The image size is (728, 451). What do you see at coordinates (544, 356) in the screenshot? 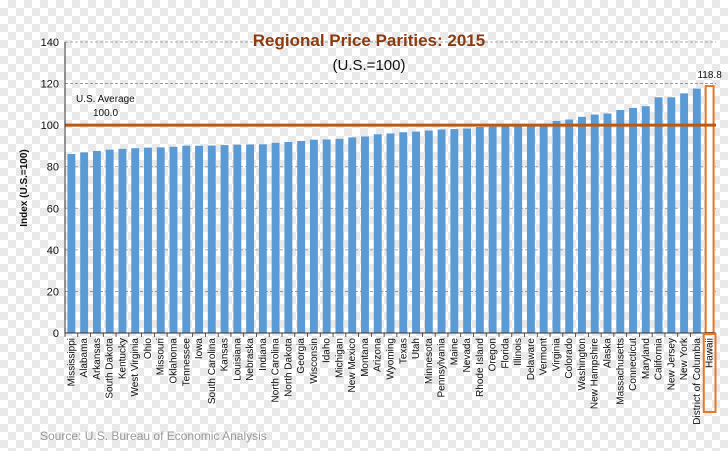
I see `x-tick-label: Vermont` at bounding box center [544, 356].